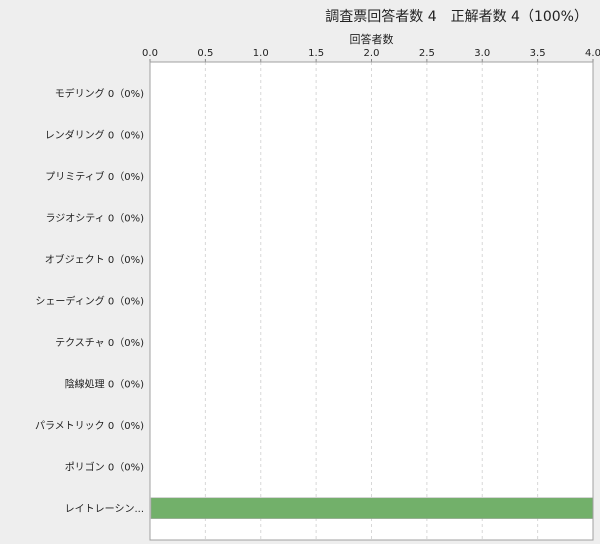 The width and height of the screenshot is (600, 544). What do you see at coordinates (372, 508) in the screenshot?
I see `bar` at bounding box center [372, 508].